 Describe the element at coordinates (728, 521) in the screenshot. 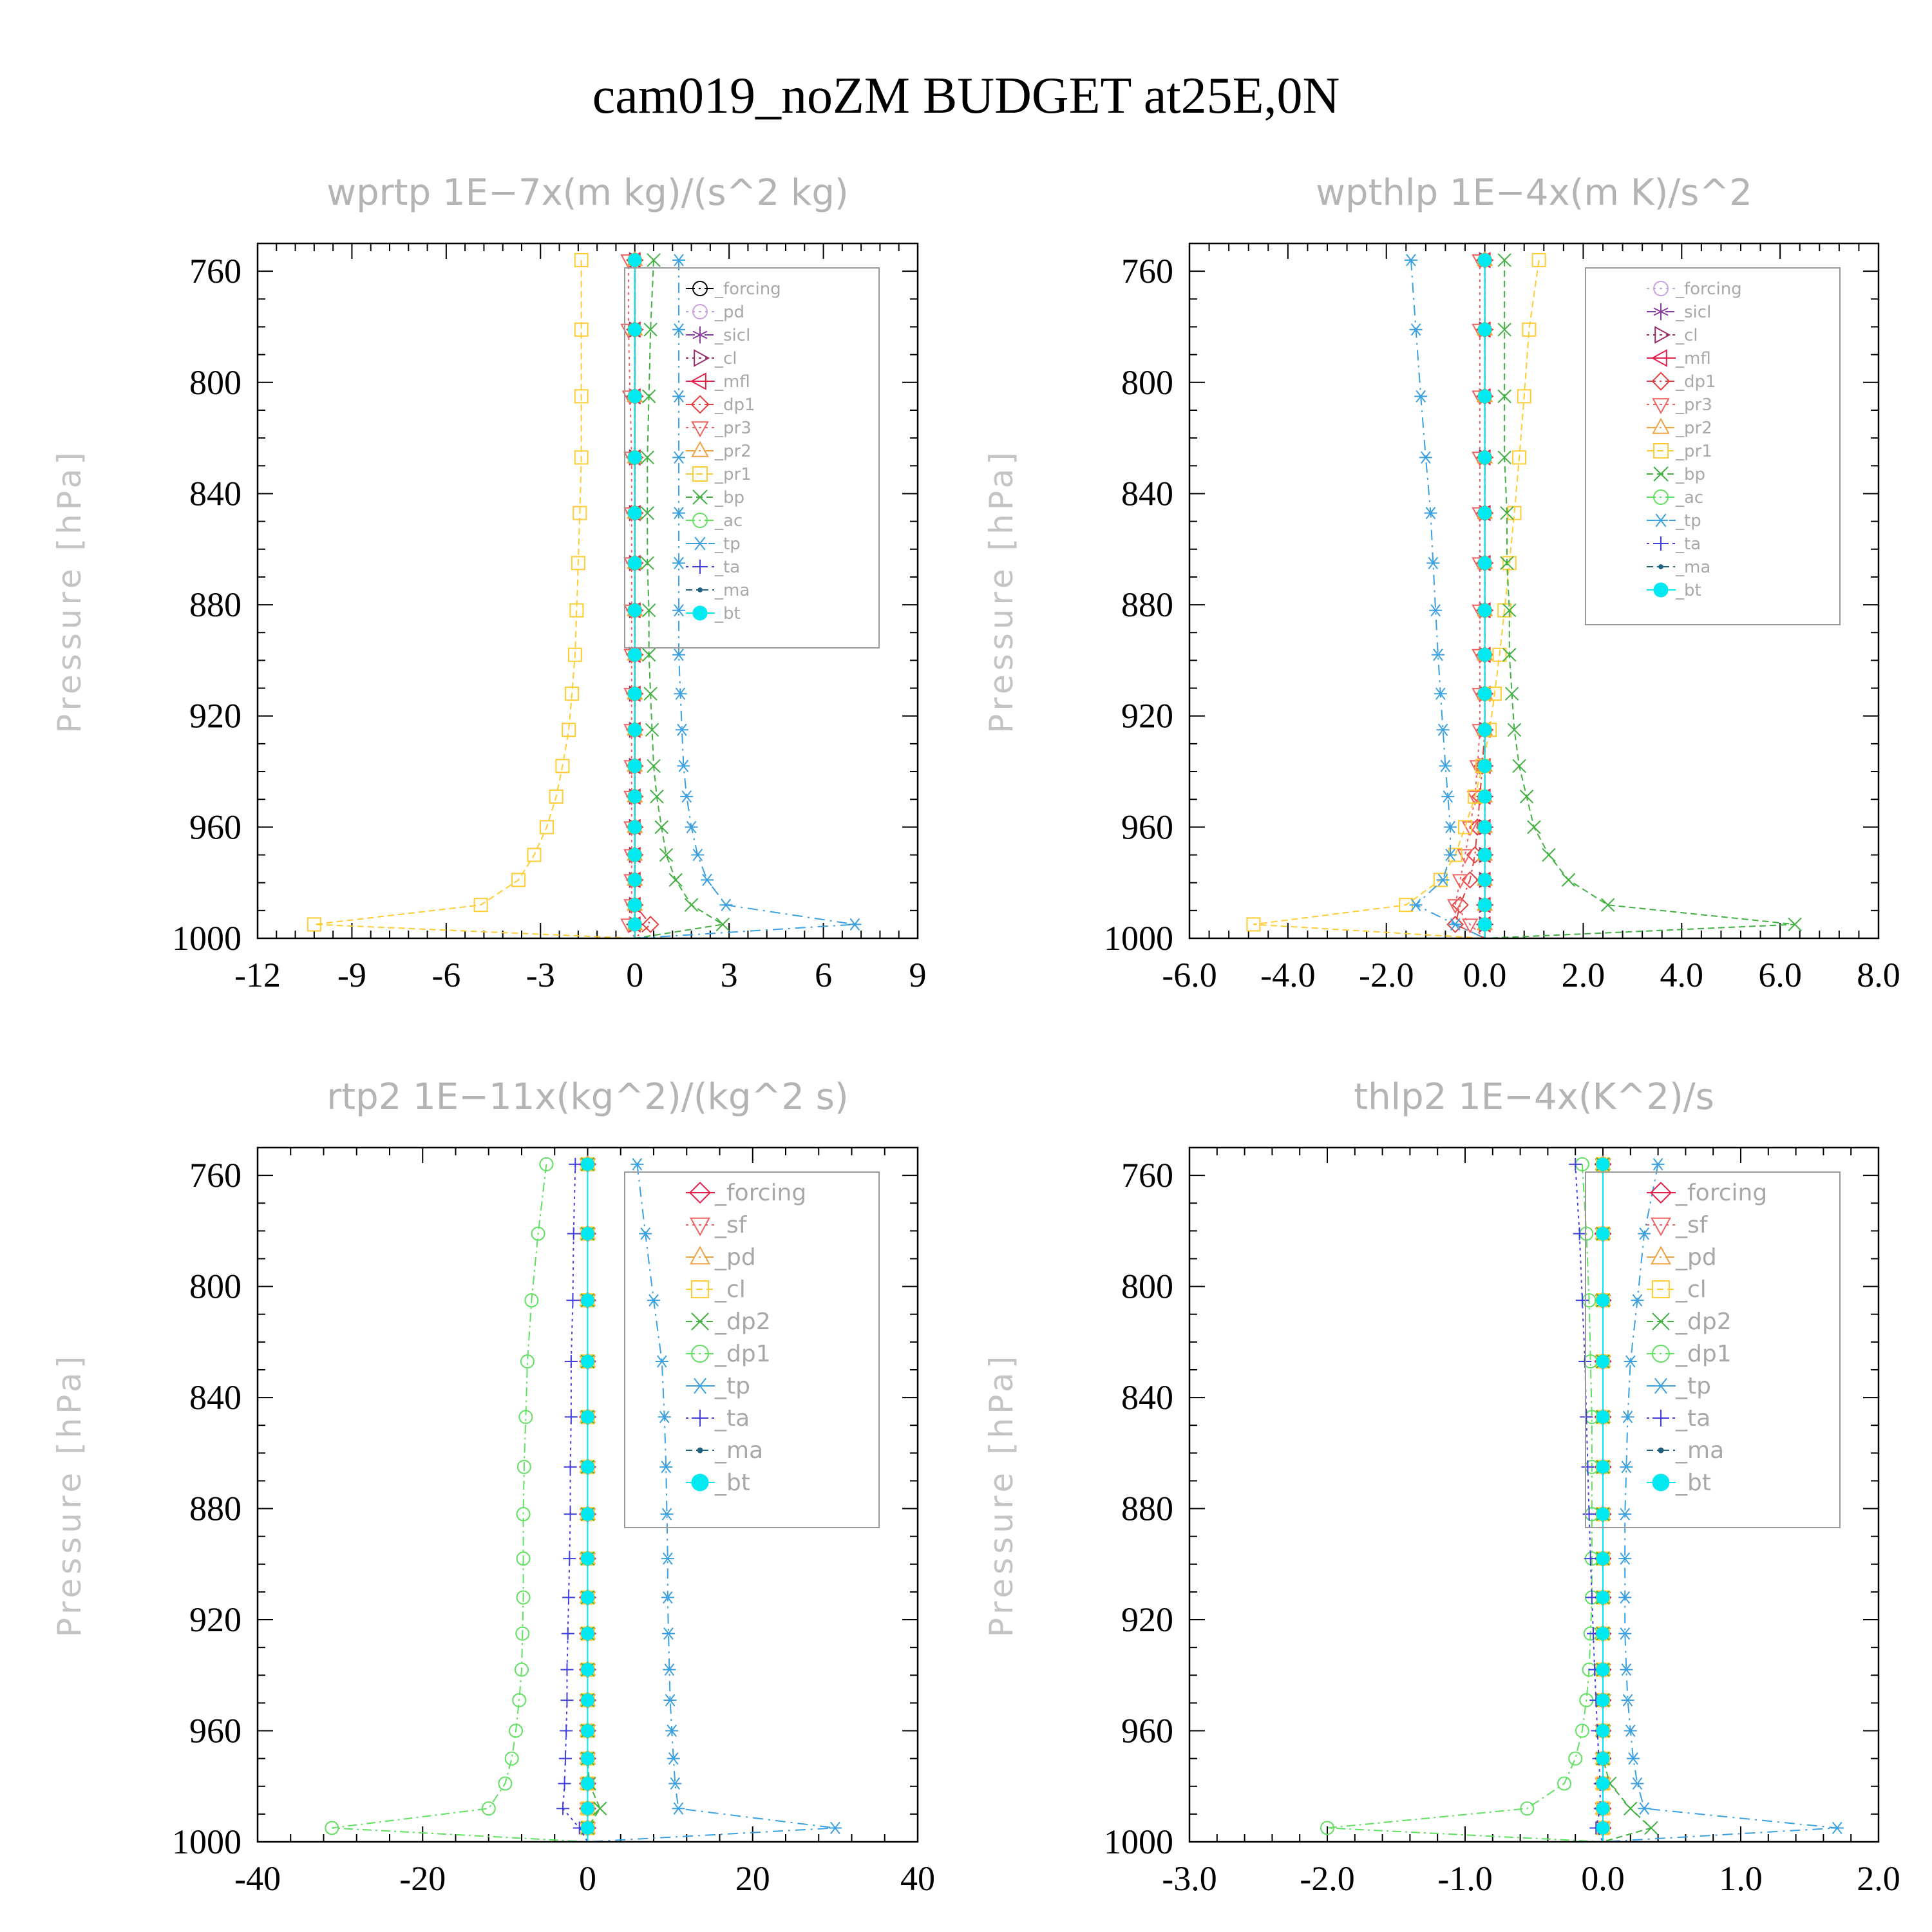

I see `legend-label: _ac` at that location.